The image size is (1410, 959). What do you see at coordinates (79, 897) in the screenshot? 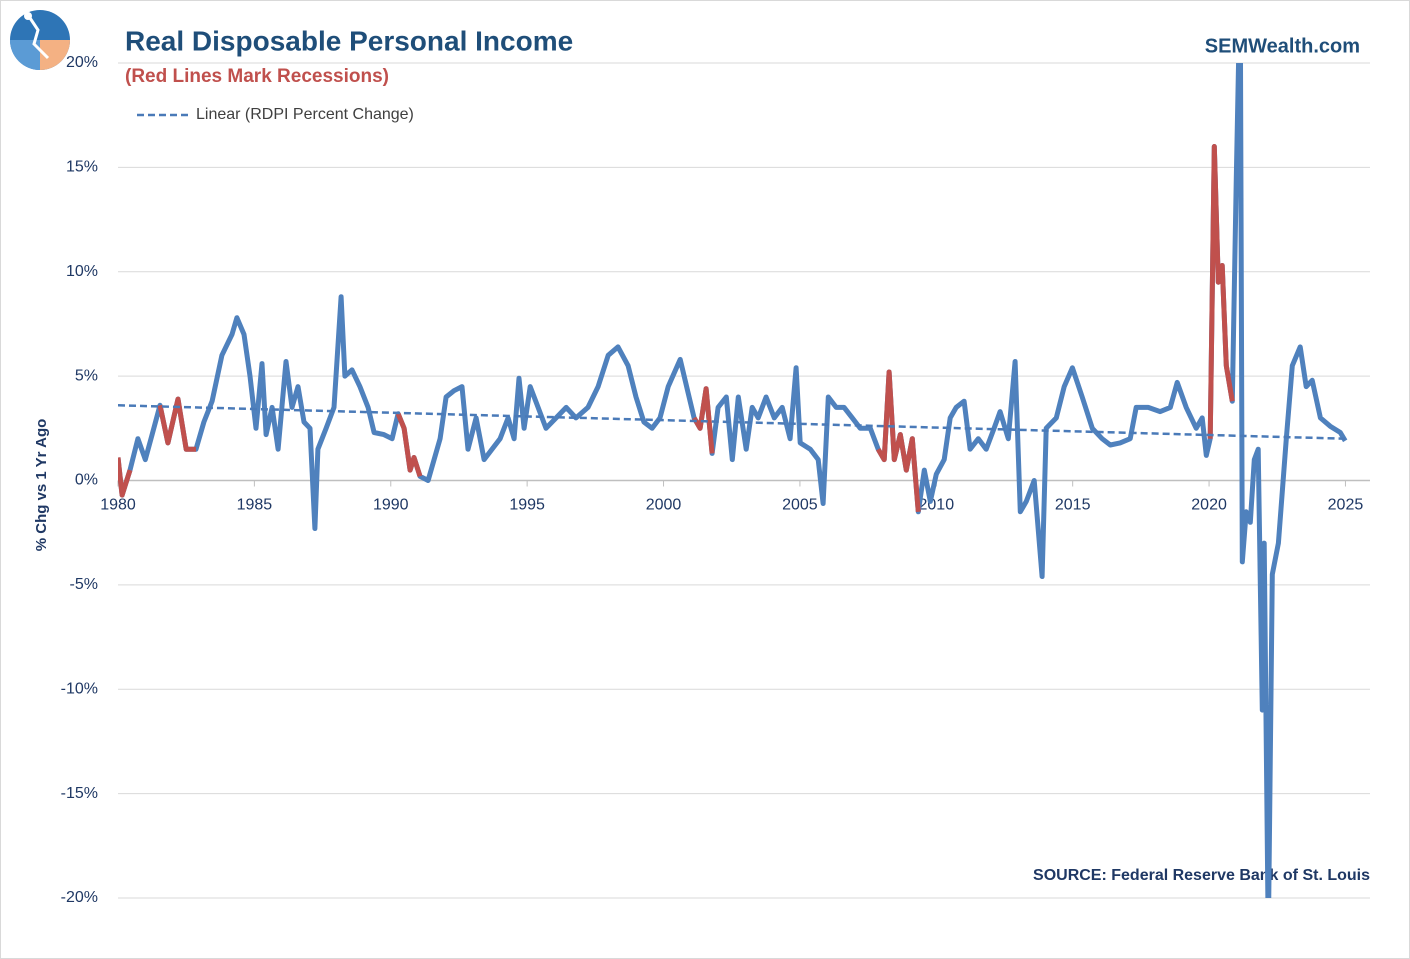
I see `y-tick-label: -20%` at bounding box center [79, 897].